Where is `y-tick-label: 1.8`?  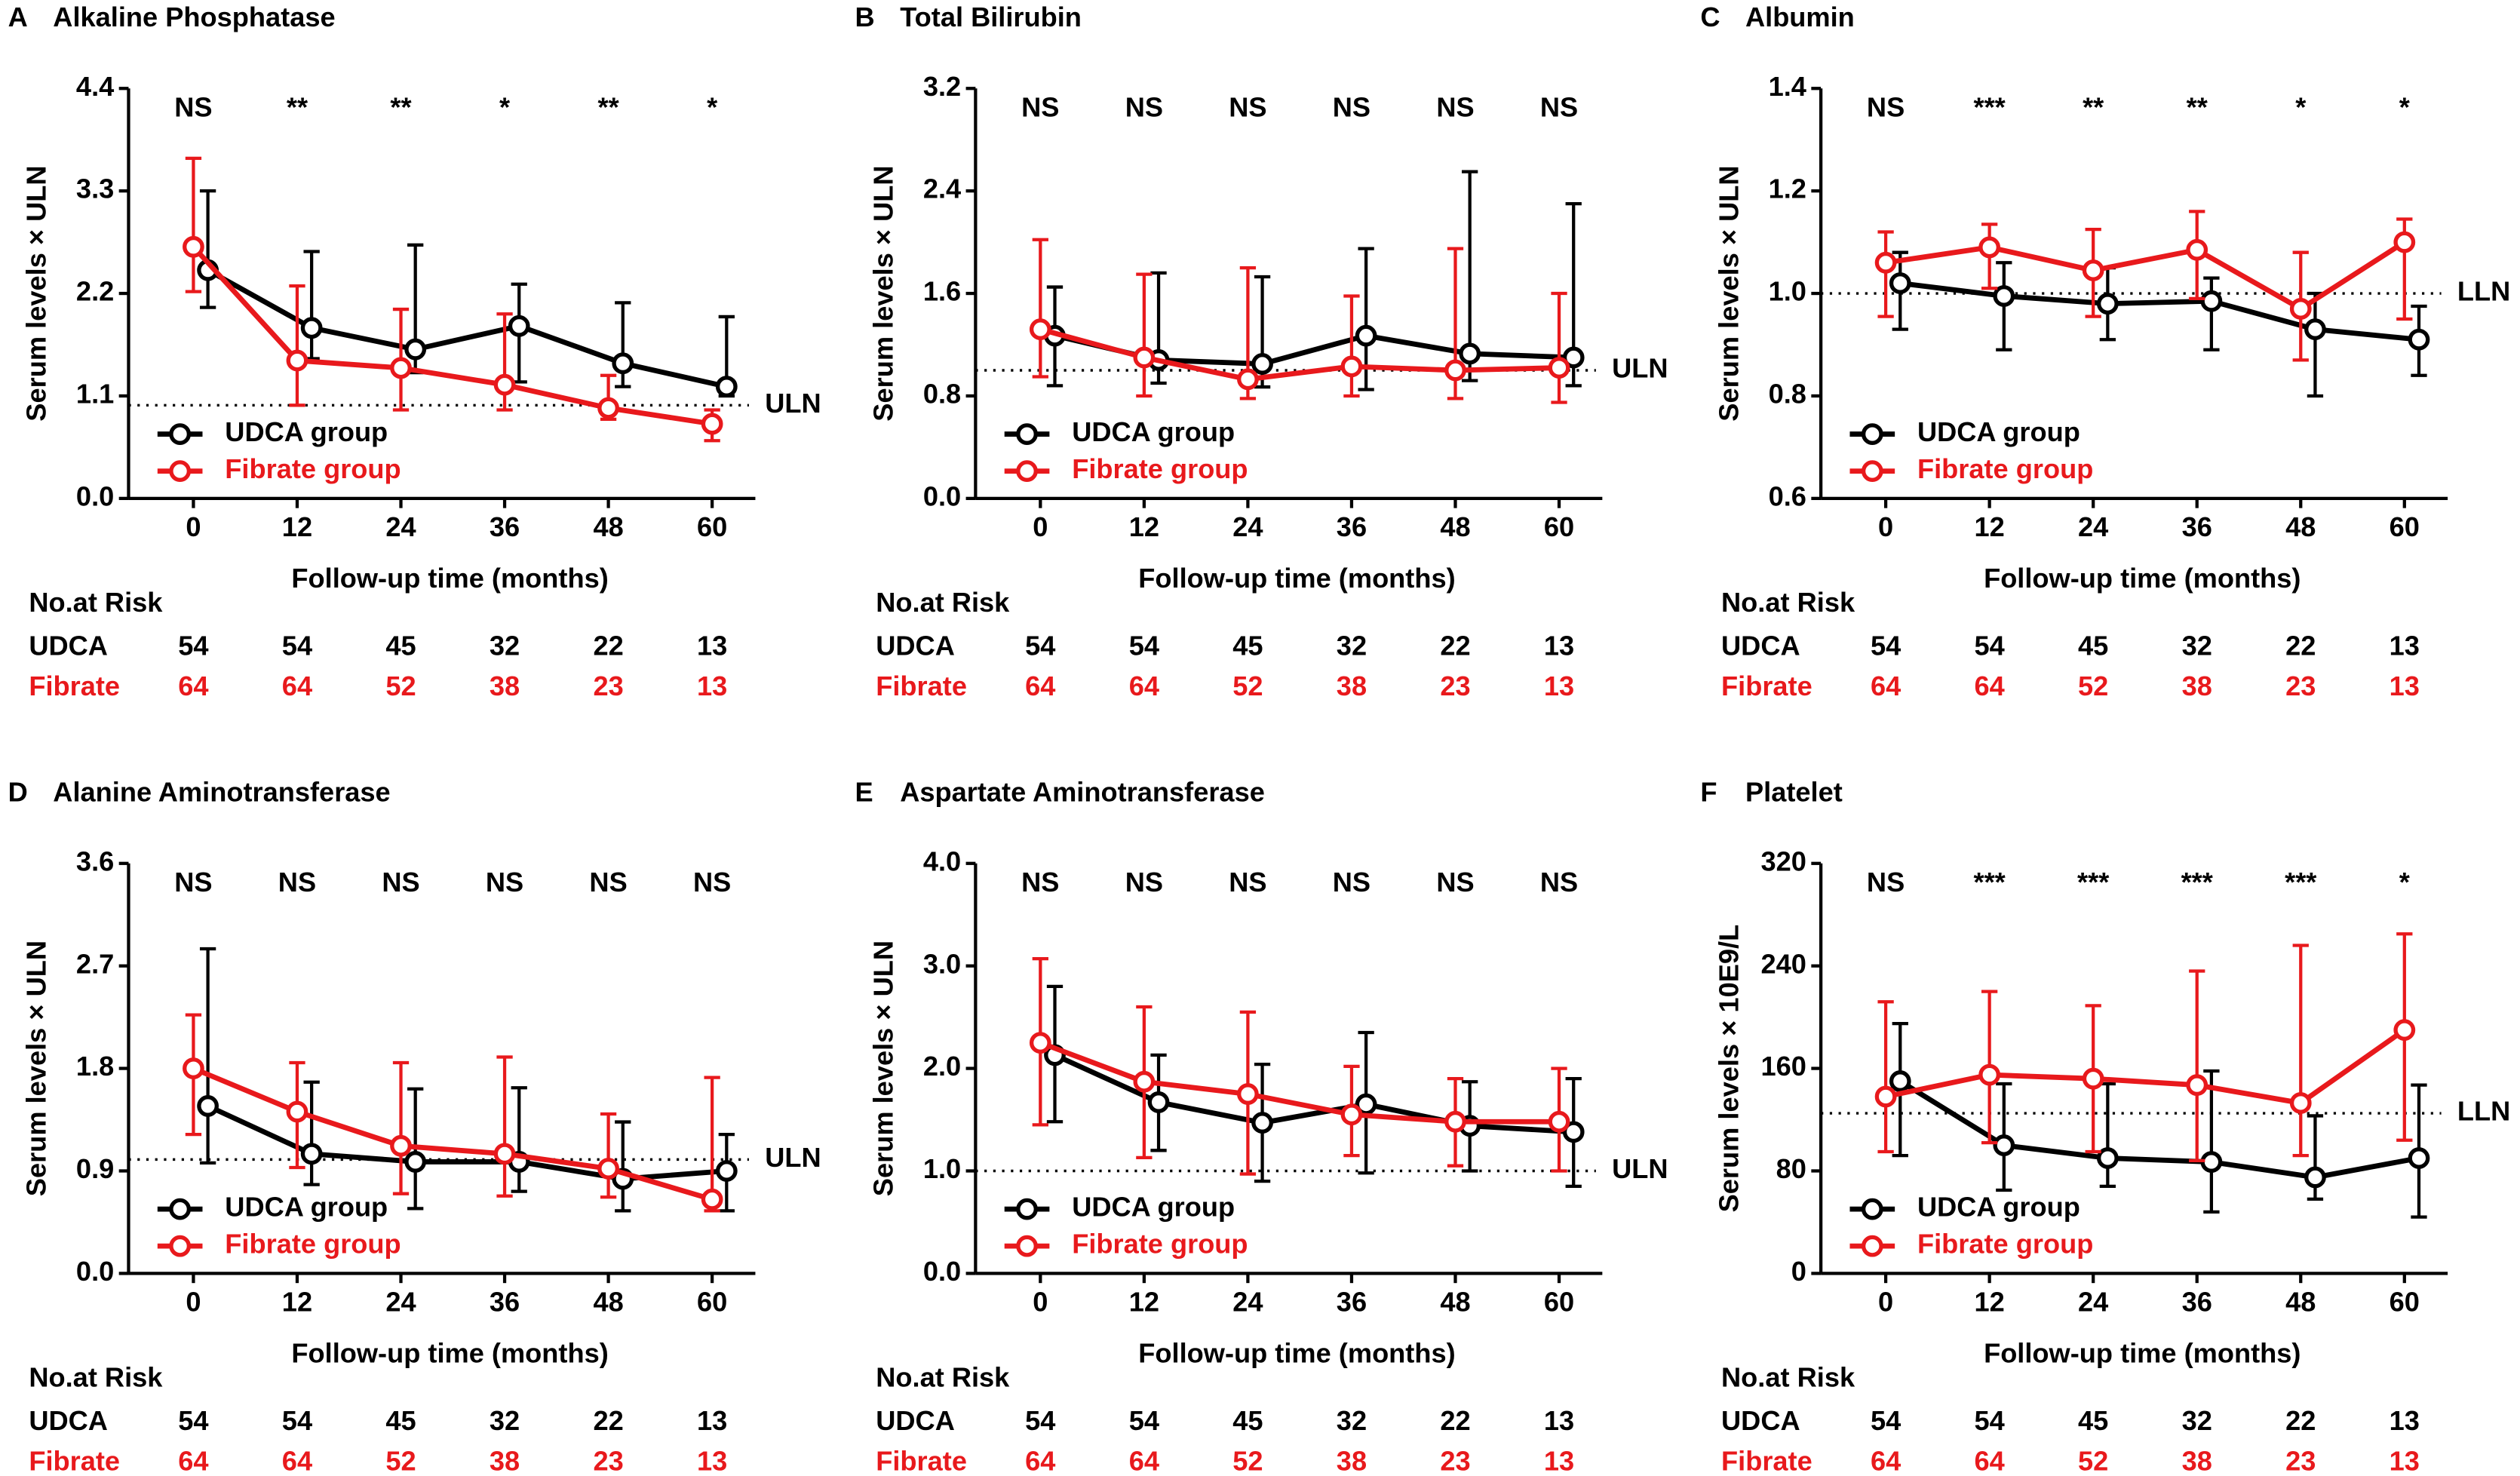
y-tick-label: 1.8 is located at coordinates (95, 1066).